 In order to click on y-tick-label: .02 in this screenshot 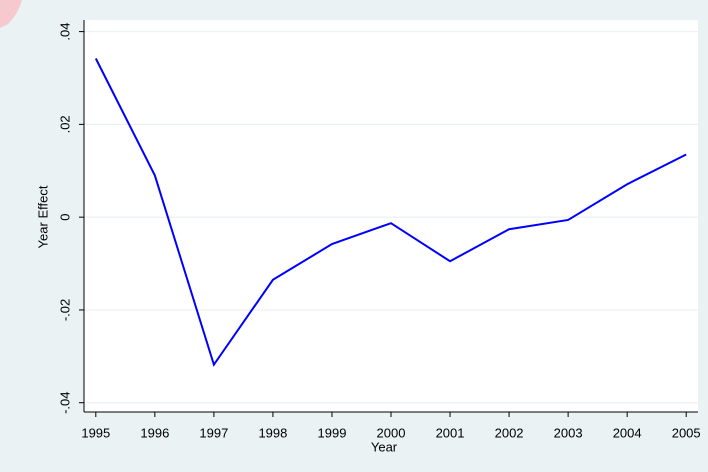, I will do `click(64, 124)`.